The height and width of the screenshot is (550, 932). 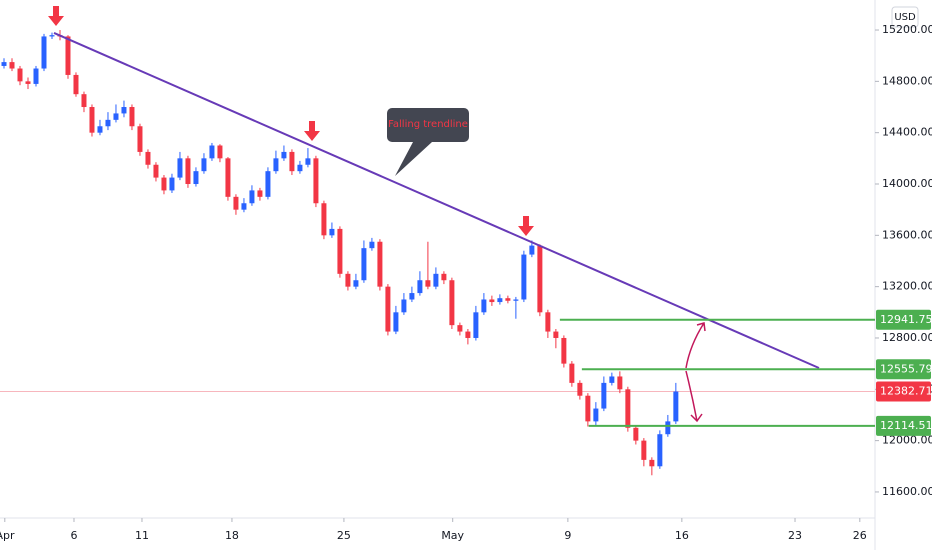 I want to click on x-tick-label: Apr, so click(x=7, y=535).